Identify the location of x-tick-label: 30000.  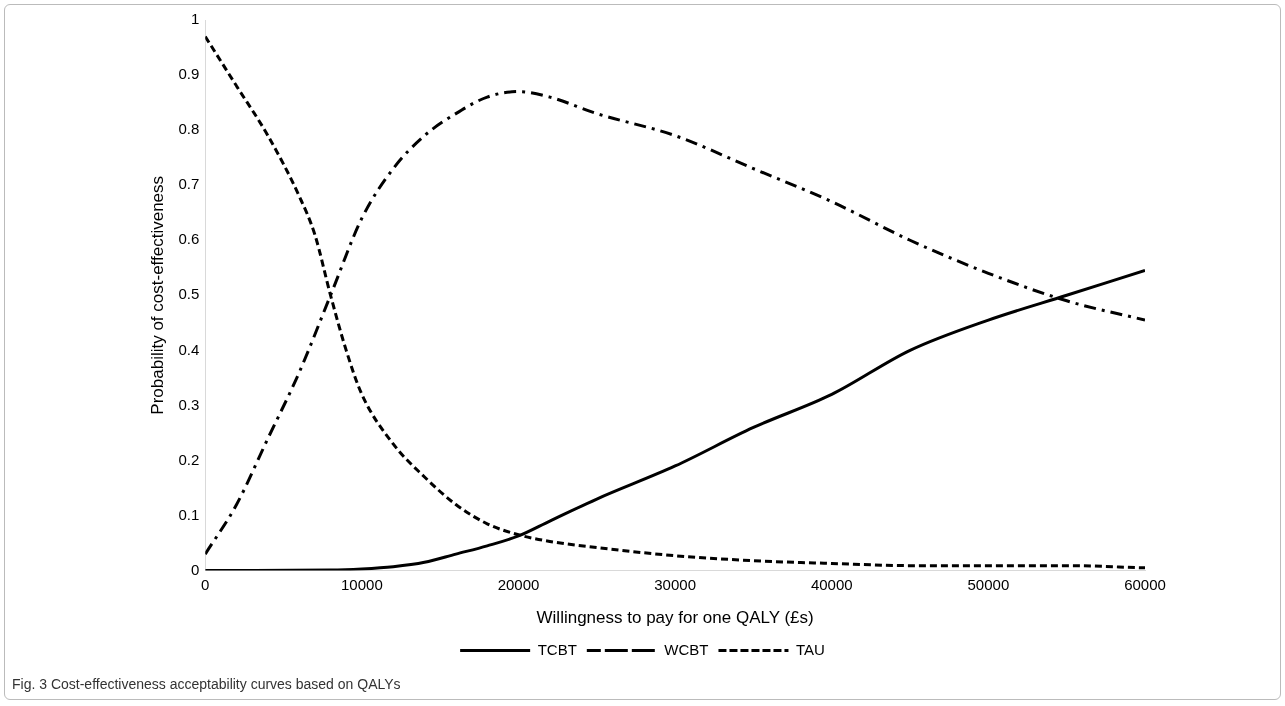
(675, 584).